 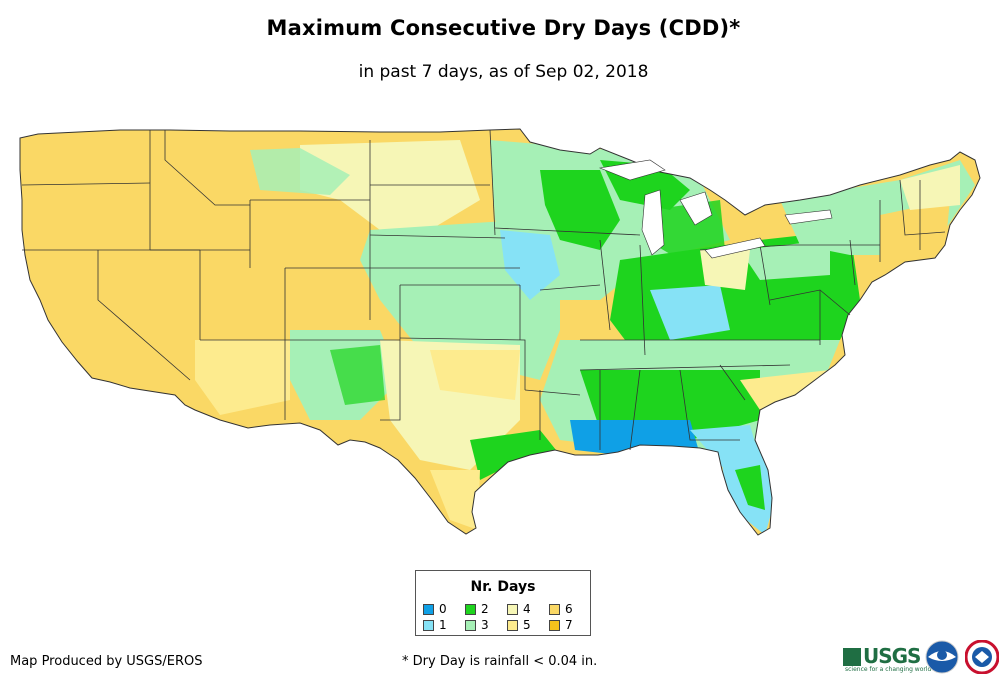 What do you see at coordinates (503, 72) in the screenshot?
I see `map-subtitle: in past 7 days, as of Sep 02, 2018` at bounding box center [503, 72].